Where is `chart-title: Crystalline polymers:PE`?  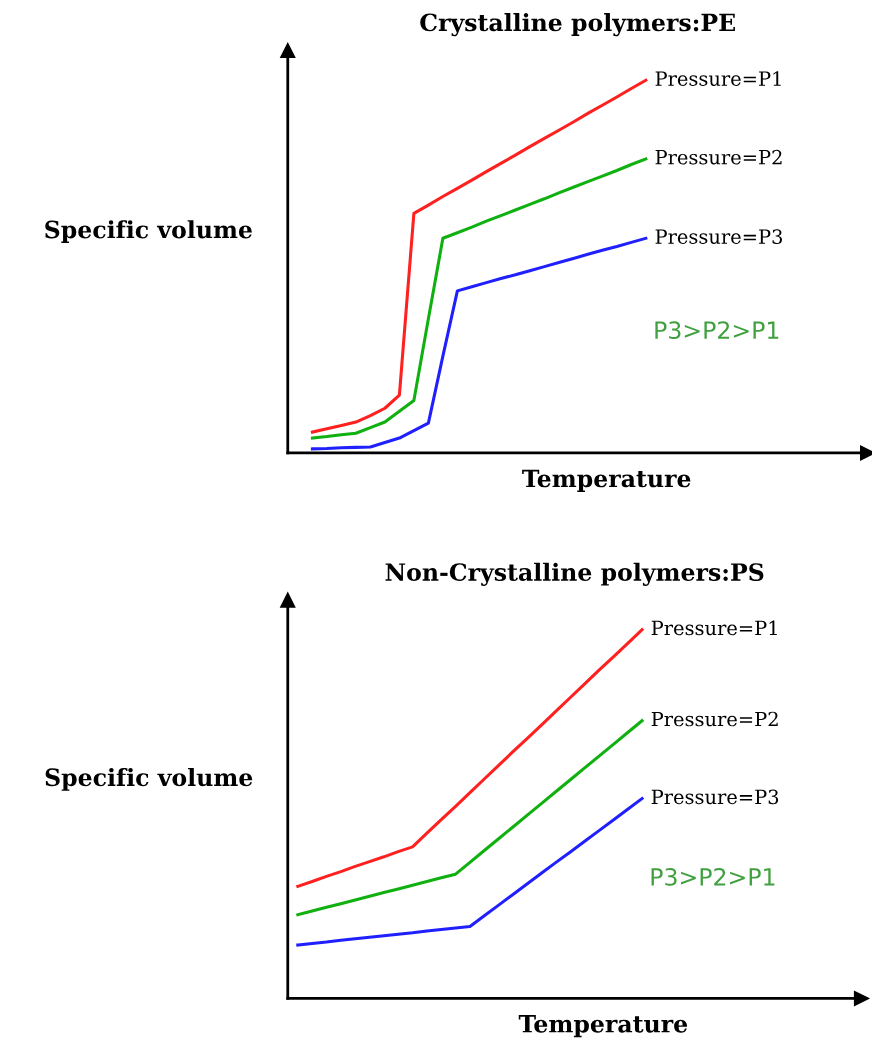 chart-title: Crystalline polymers:PE is located at coordinates (577, 25).